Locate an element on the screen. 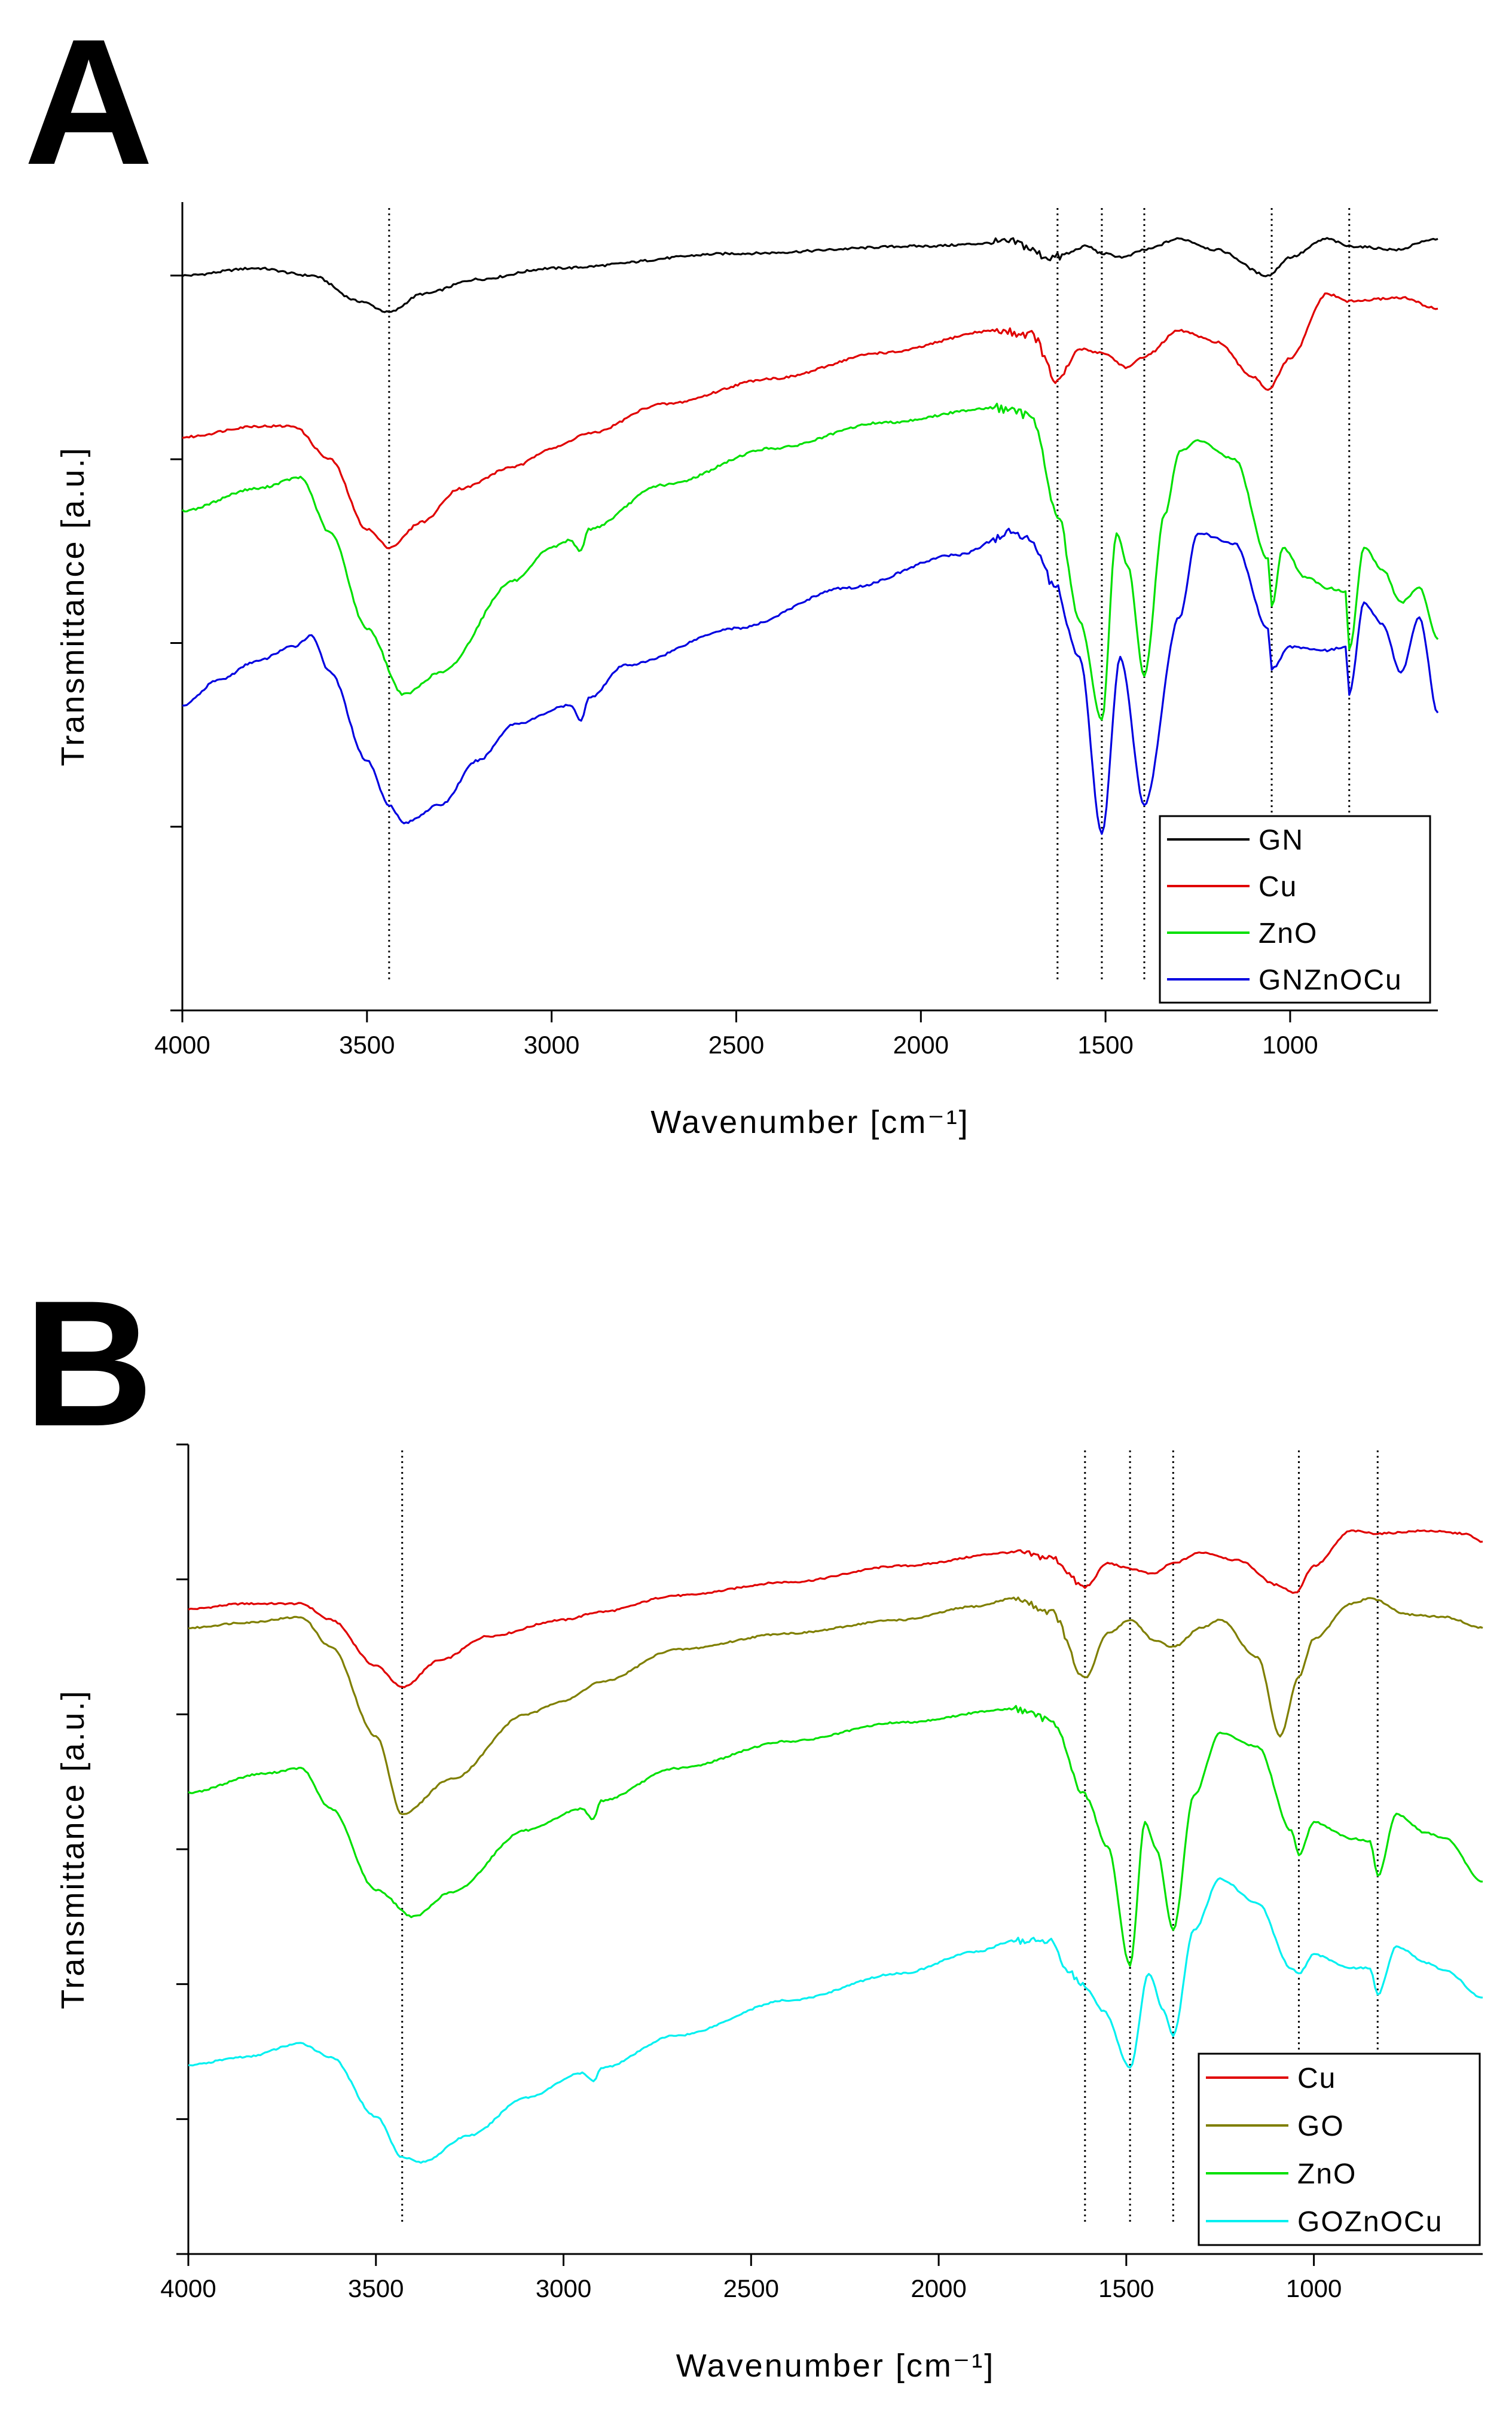 This screenshot has height=2422, width=1512. legend-label: GOZnOCu is located at coordinates (1370, 2222).